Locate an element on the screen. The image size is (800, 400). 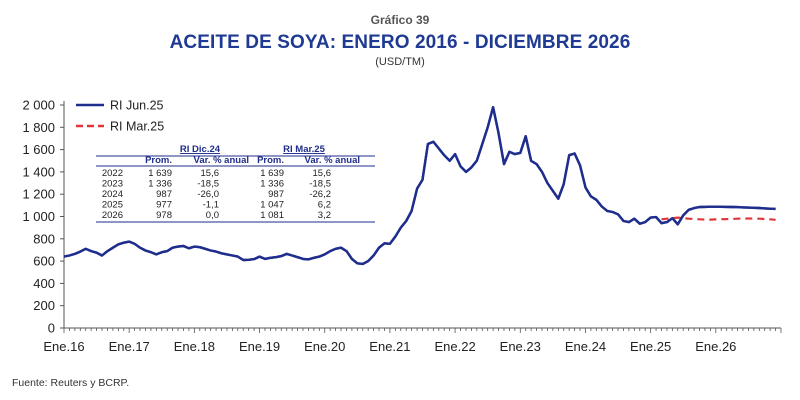
y-tick-label: 400 is located at coordinates (44, 283).